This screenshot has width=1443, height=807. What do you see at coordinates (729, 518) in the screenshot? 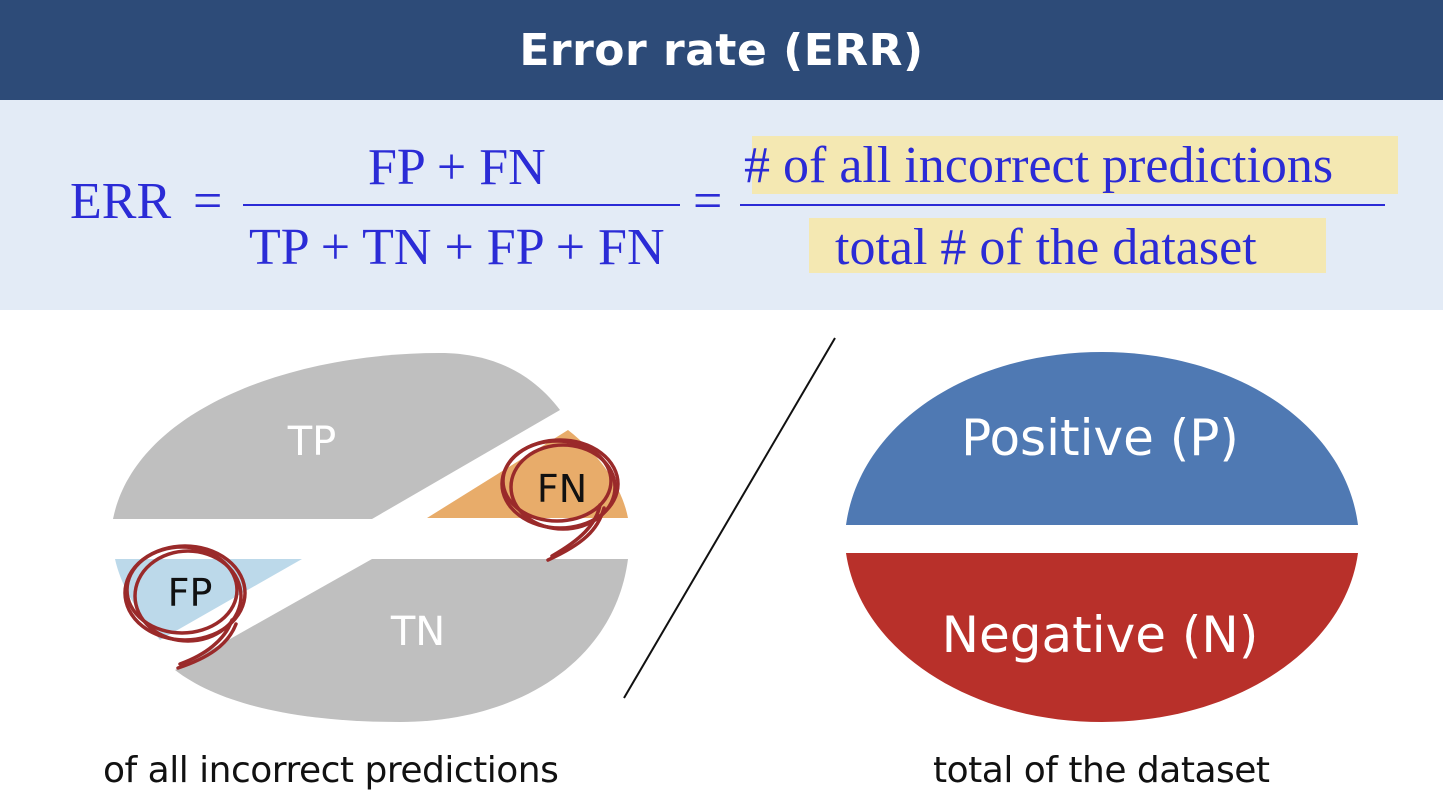
I see `division-slash` at bounding box center [729, 518].